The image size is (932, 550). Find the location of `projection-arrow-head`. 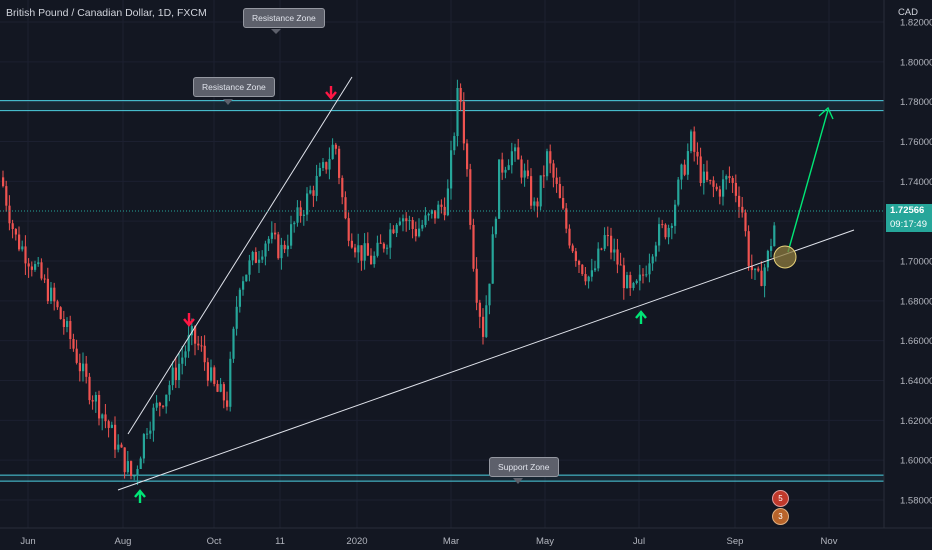

projection-arrow-head is located at coordinates (826, 113).